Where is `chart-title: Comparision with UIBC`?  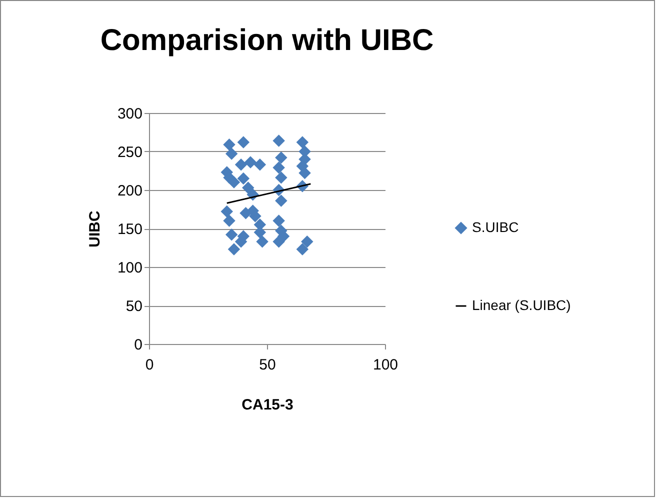
chart-title: Comparision with UIBC is located at coordinates (267, 40).